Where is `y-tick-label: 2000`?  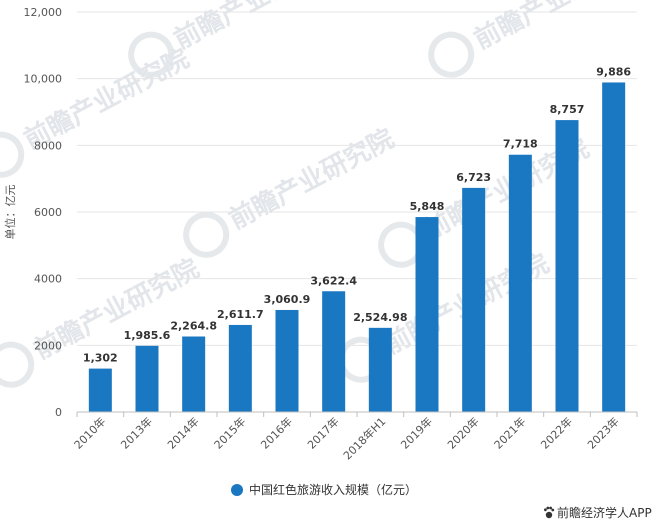
y-tick-label: 2000 is located at coordinates (48, 345).